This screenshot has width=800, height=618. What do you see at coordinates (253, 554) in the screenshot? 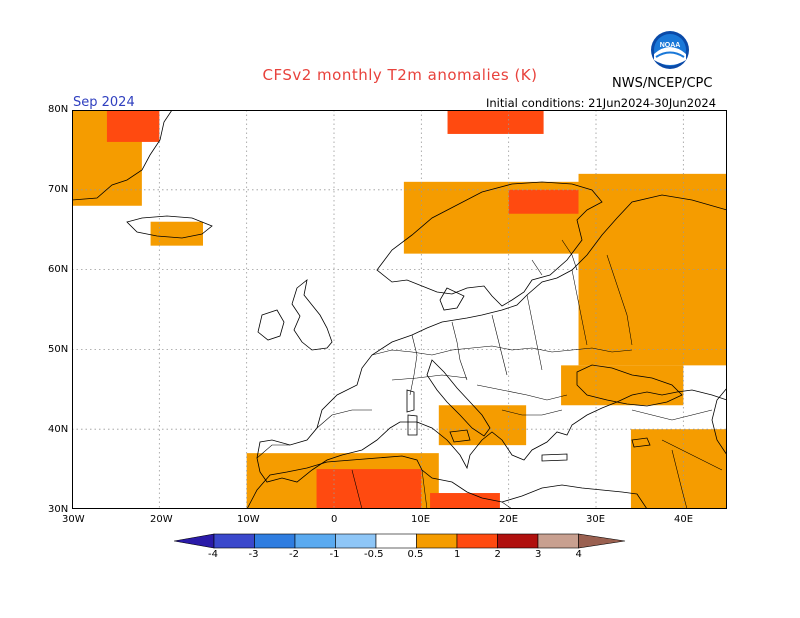
I see `colorbar-label: -3` at bounding box center [253, 554].